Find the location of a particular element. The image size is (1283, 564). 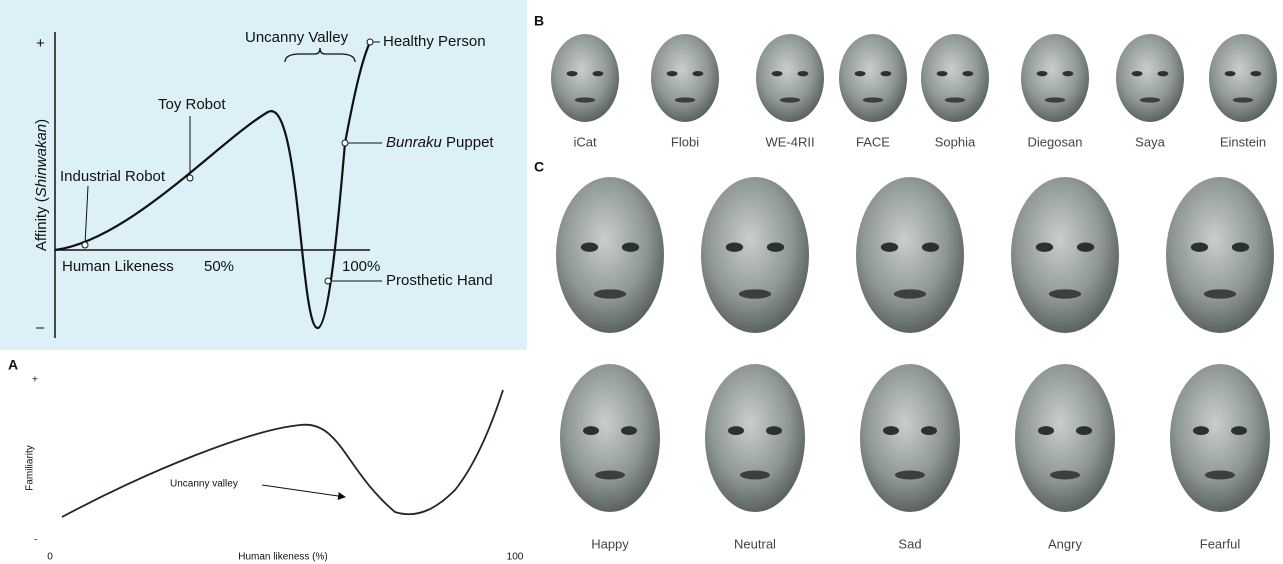

y-label: Affinity (Shinwakan) is located at coordinates (41, 185).